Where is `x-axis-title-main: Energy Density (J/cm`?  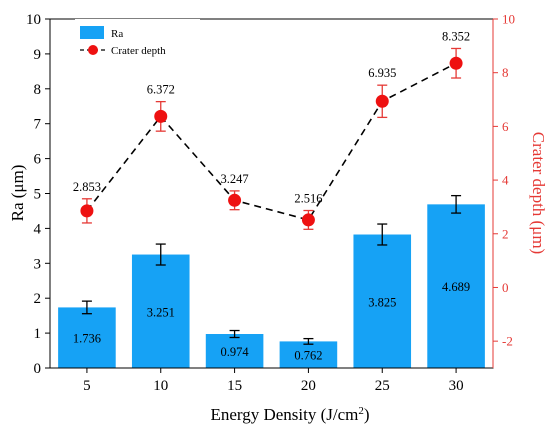
x-axis-title-main: Energy Density (J/cm is located at coordinates (284, 414).